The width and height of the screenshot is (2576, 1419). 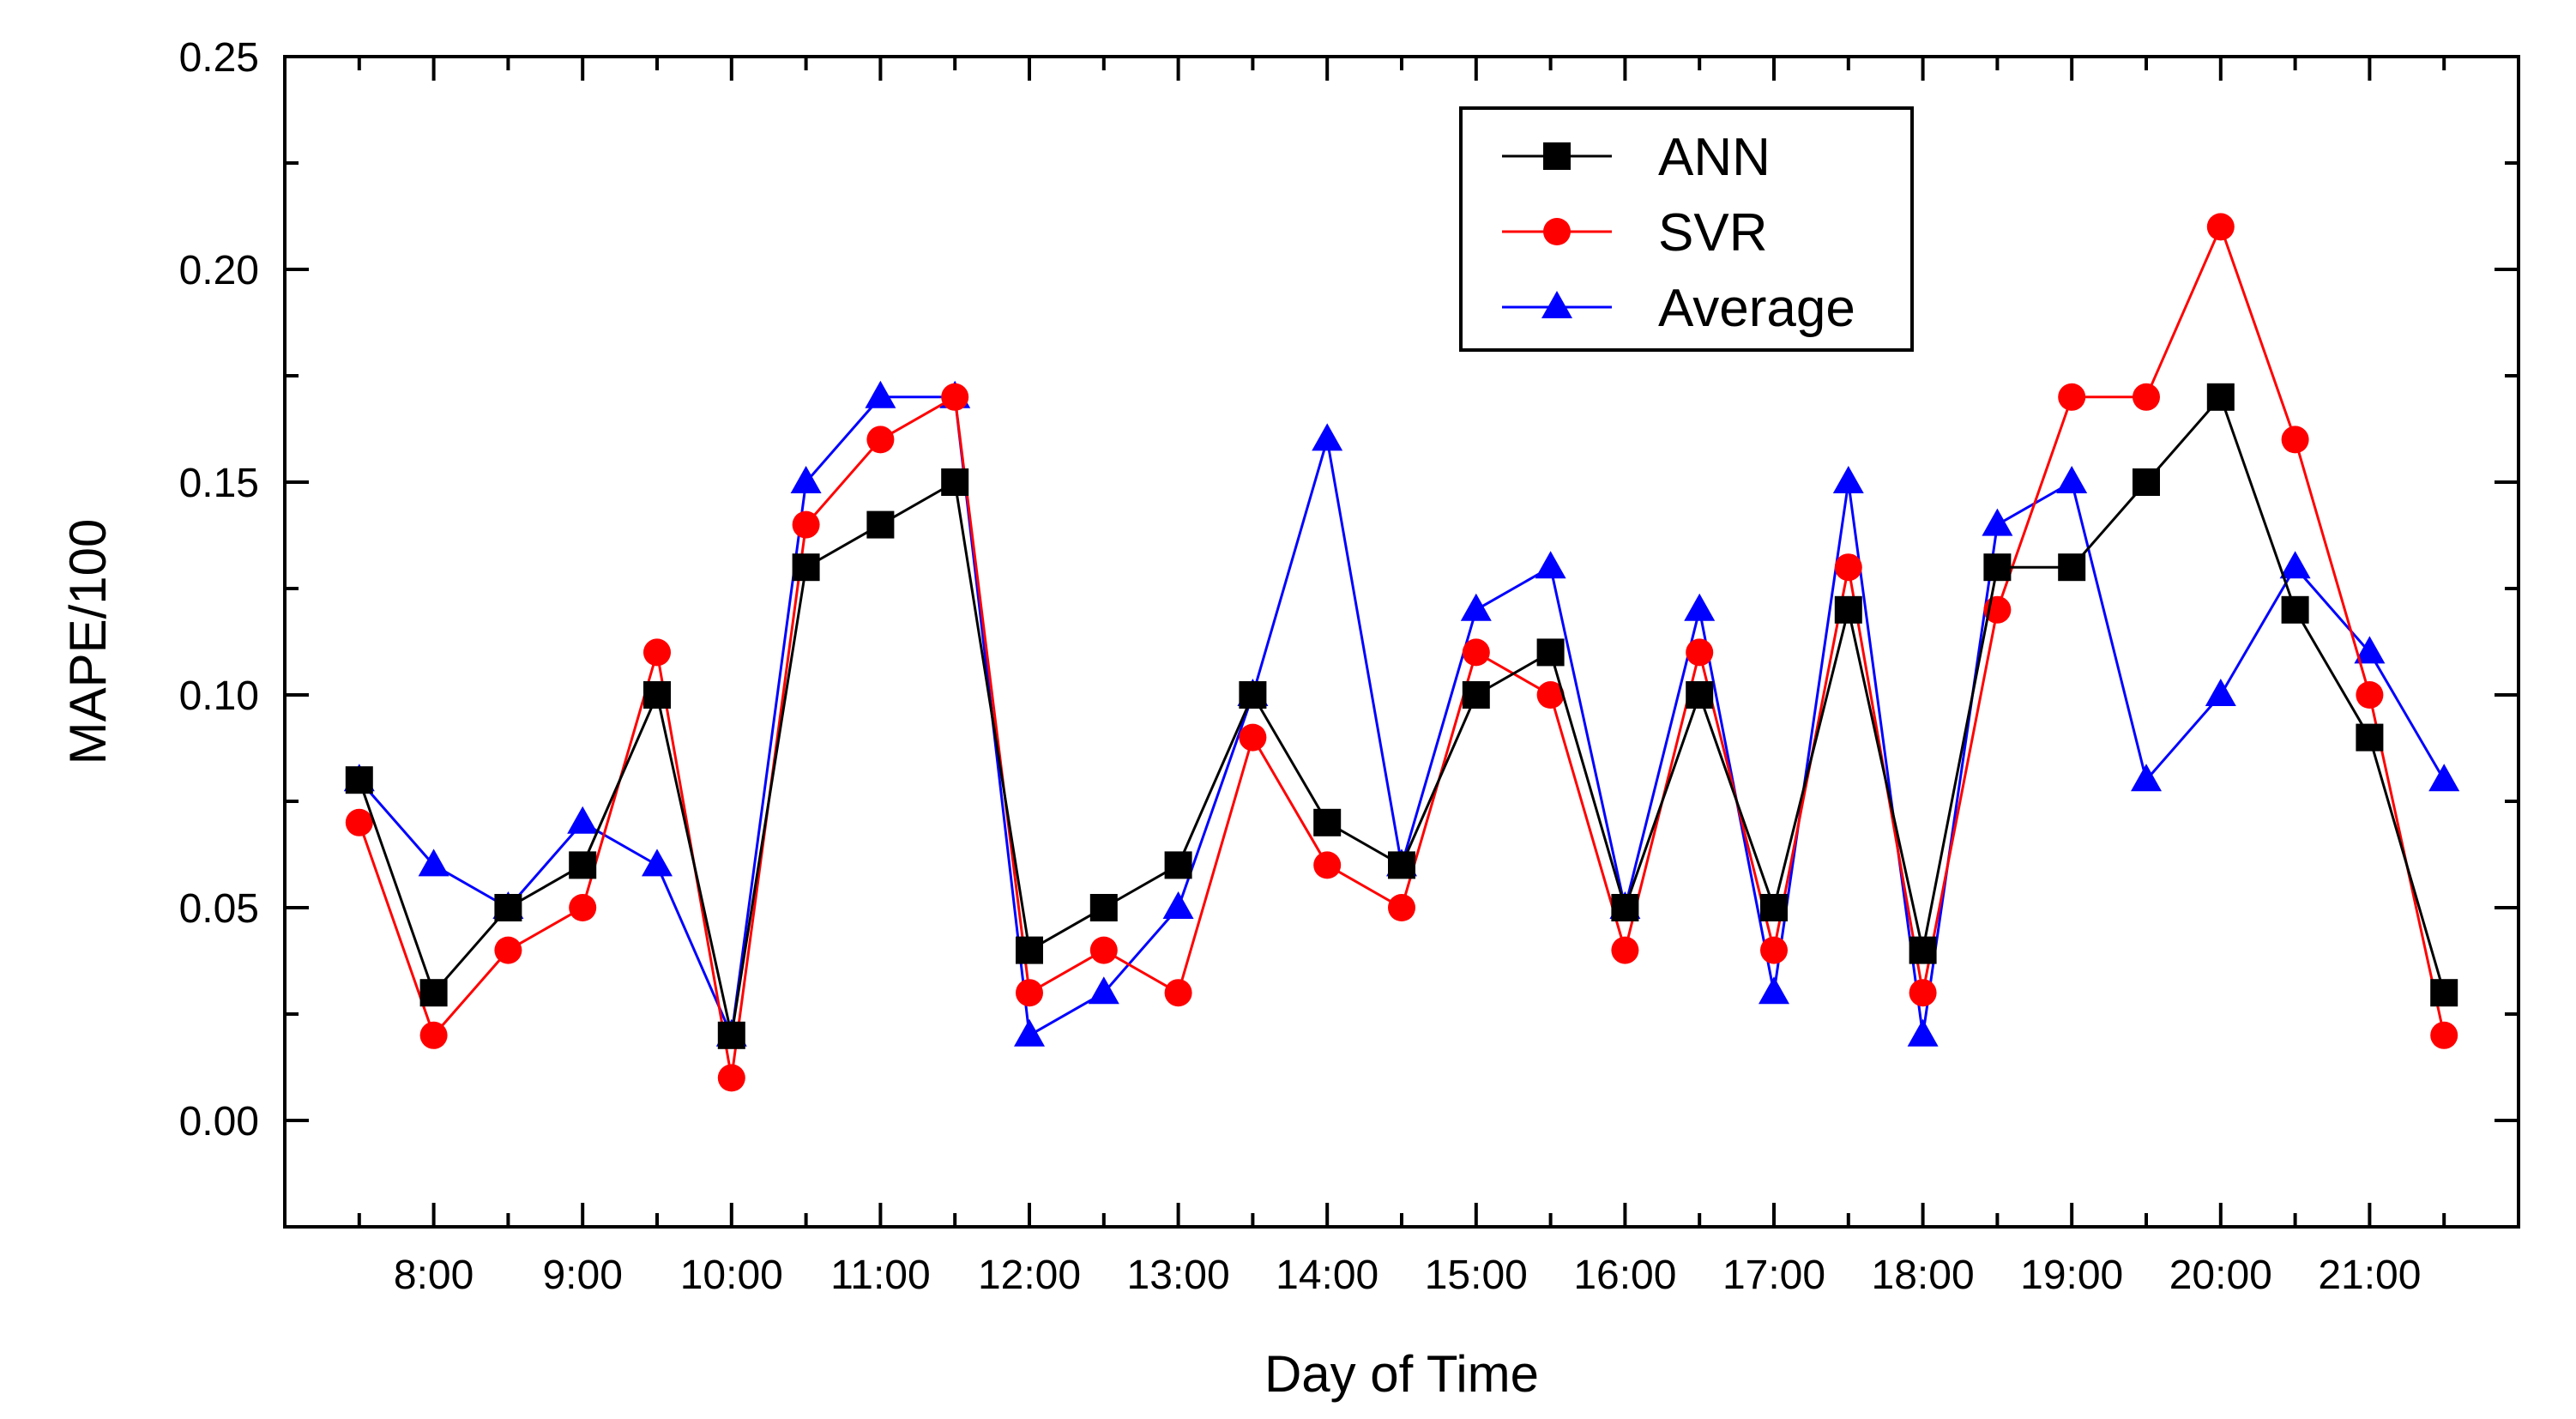 I want to click on y-tick-label: 0.05, so click(x=219, y=909).